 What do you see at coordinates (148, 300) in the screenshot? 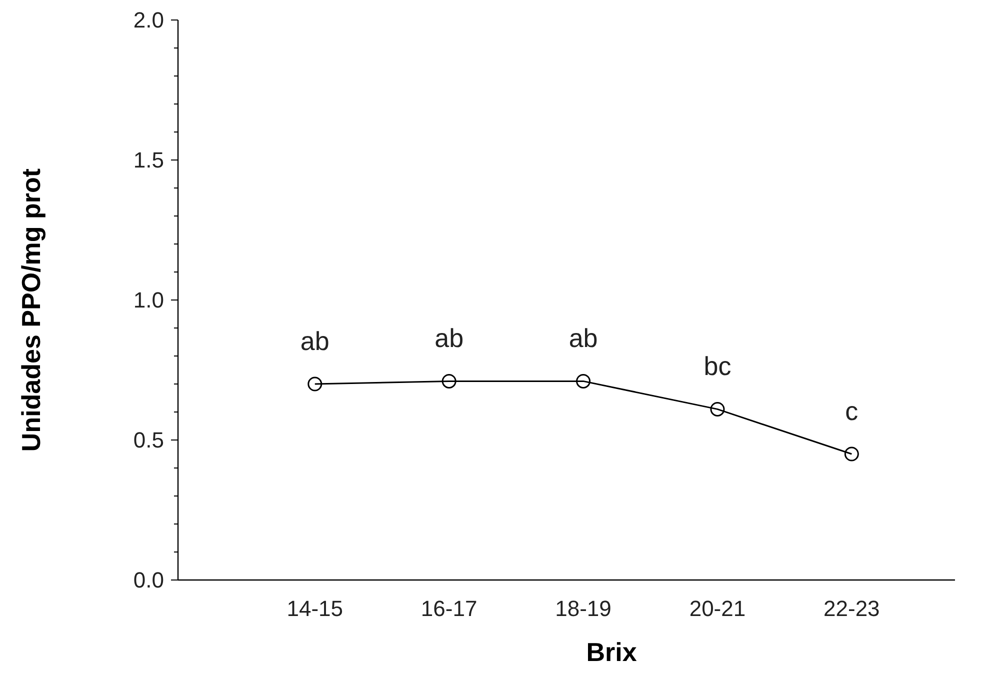
I see `y-tick-label: 1.0` at bounding box center [148, 300].